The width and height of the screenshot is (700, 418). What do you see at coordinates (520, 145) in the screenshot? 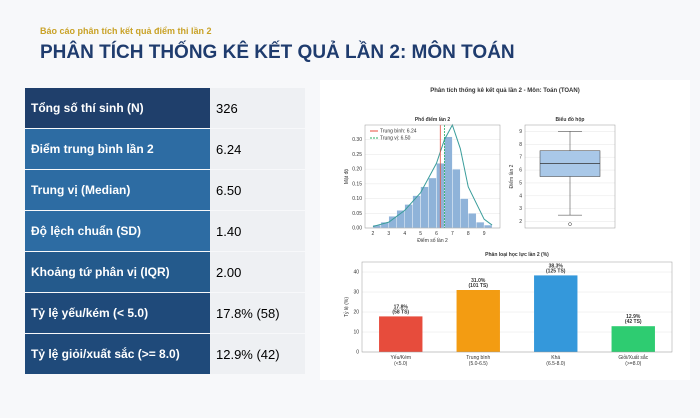
I see `y-tick-label: 8` at bounding box center [520, 145].